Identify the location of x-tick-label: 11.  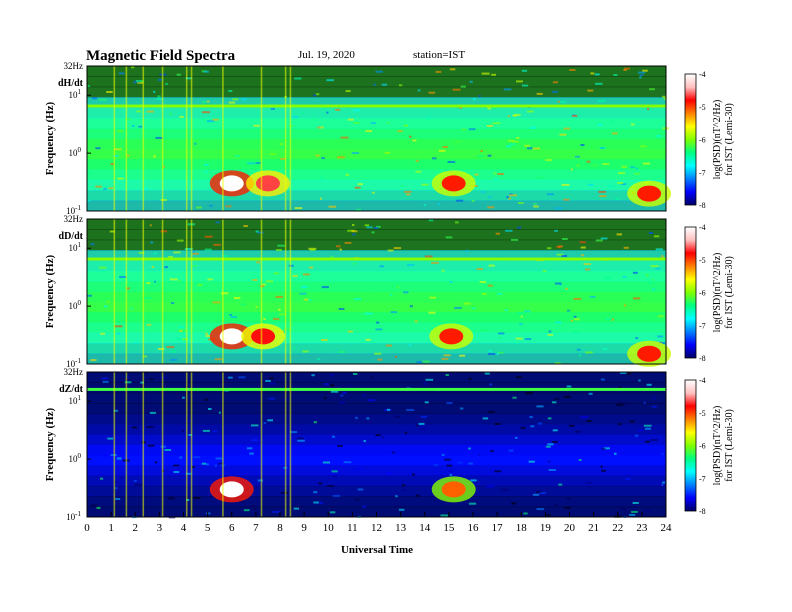
(352, 528).